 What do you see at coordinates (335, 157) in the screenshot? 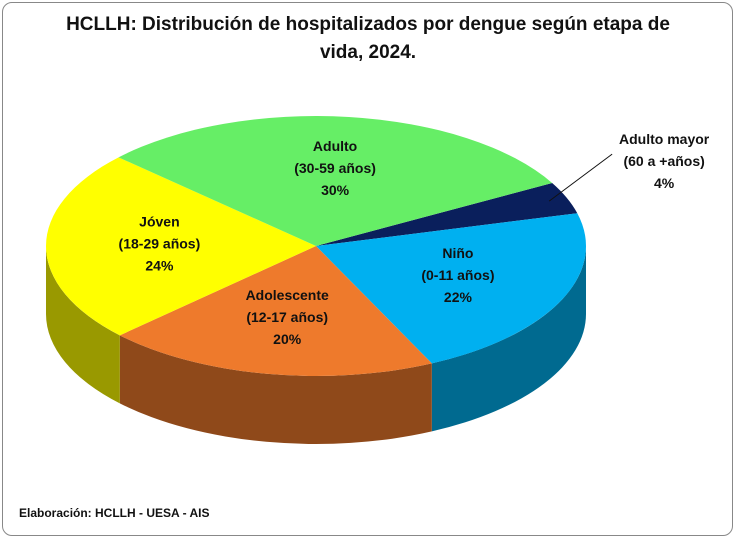
I see `category-label: Adulto (30-59 años)` at bounding box center [335, 157].